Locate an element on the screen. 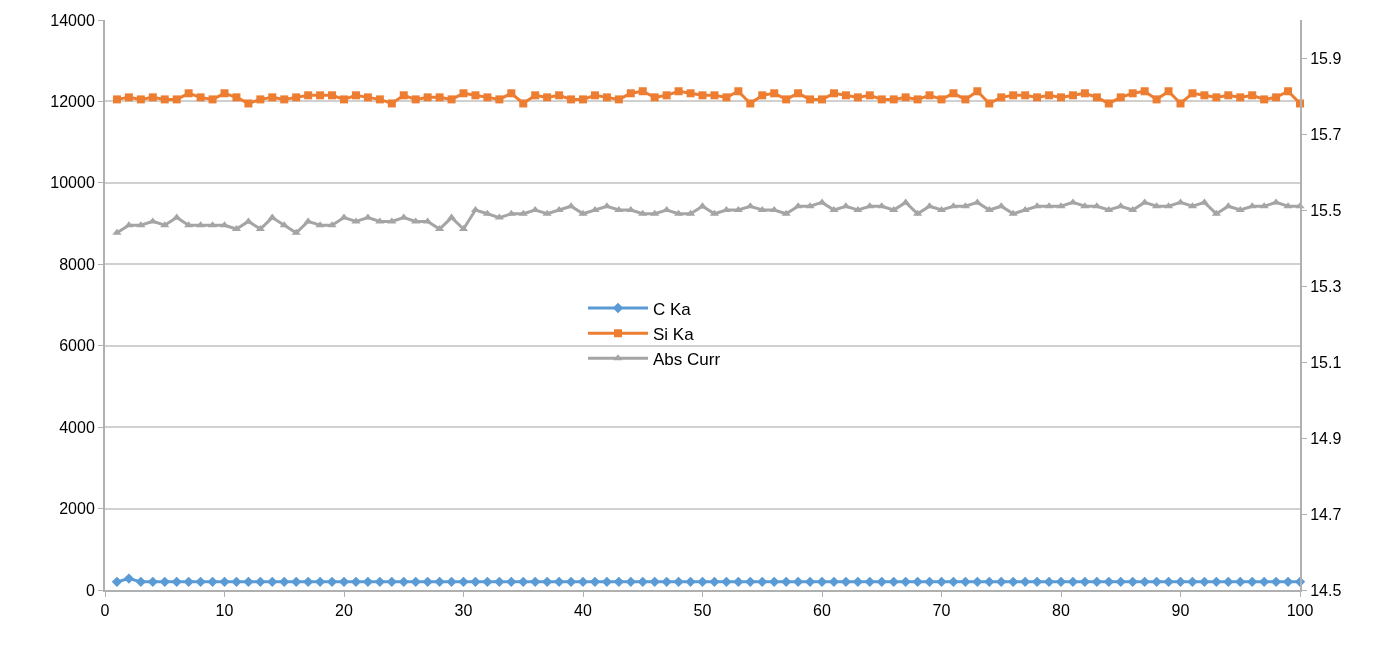  x-tick-label: 60 is located at coordinates (822, 611).